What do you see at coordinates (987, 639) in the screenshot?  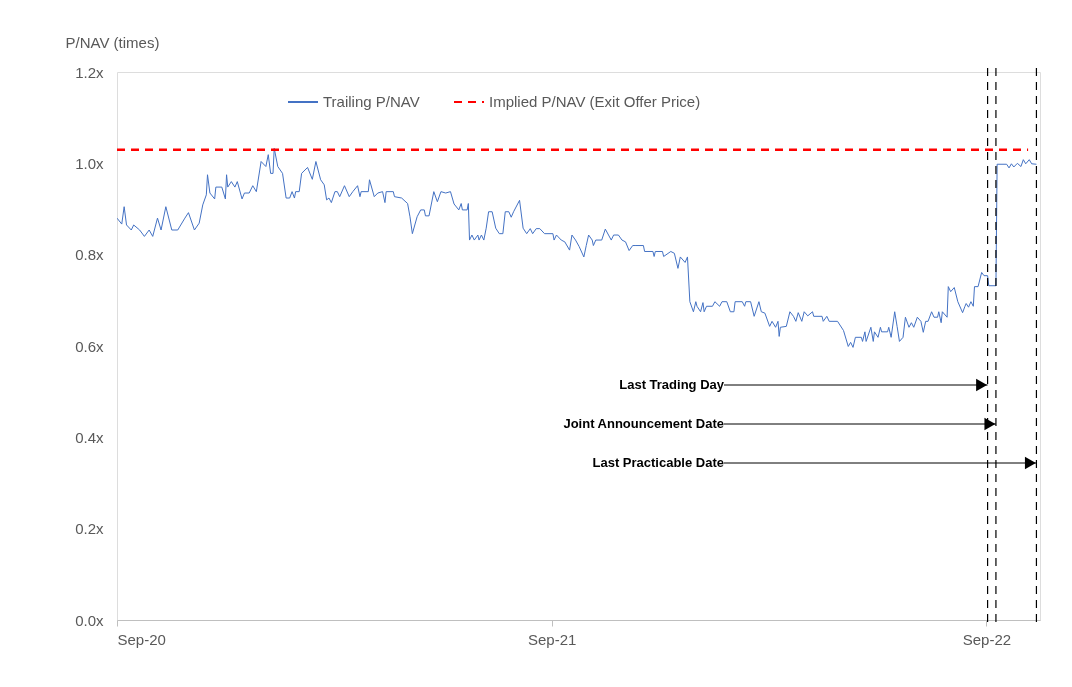 I see `x-tick-label: Sep-22` at bounding box center [987, 639].